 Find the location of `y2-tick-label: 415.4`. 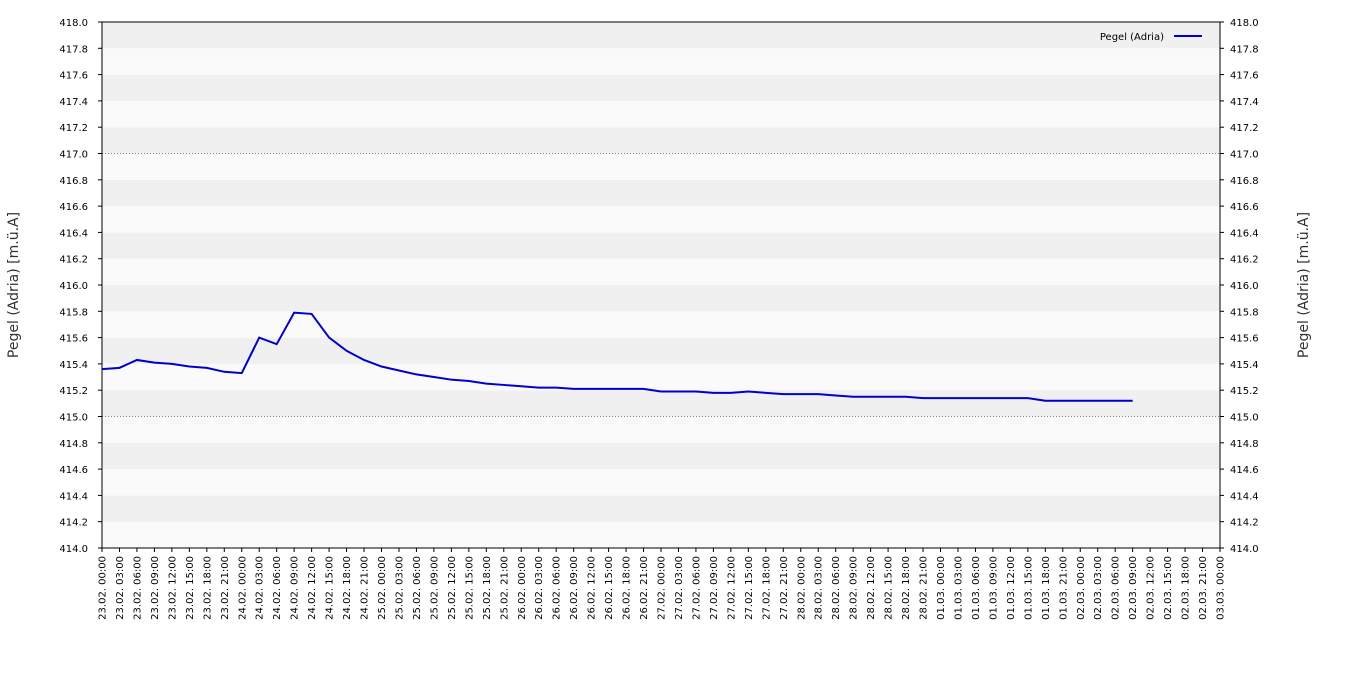

y2-tick-label: 415.4 is located at coordinates (1244, 365).